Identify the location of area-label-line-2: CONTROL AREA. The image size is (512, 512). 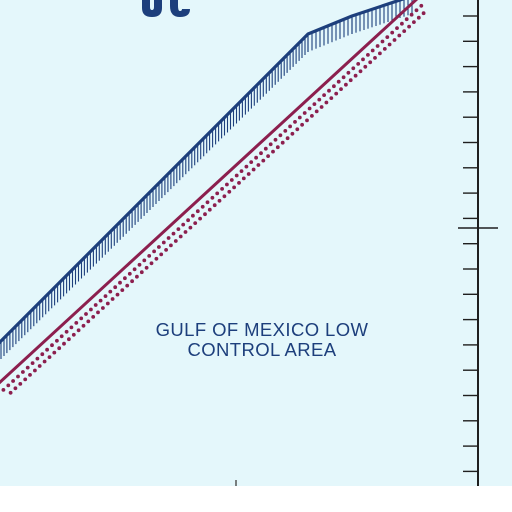
(262, 349).